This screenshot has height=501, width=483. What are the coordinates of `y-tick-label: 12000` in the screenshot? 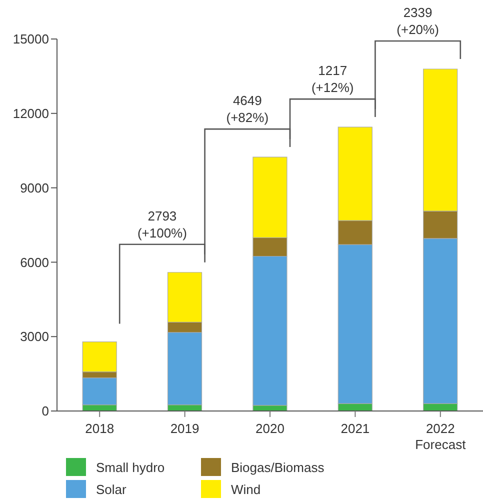 It's located at (30, 114).